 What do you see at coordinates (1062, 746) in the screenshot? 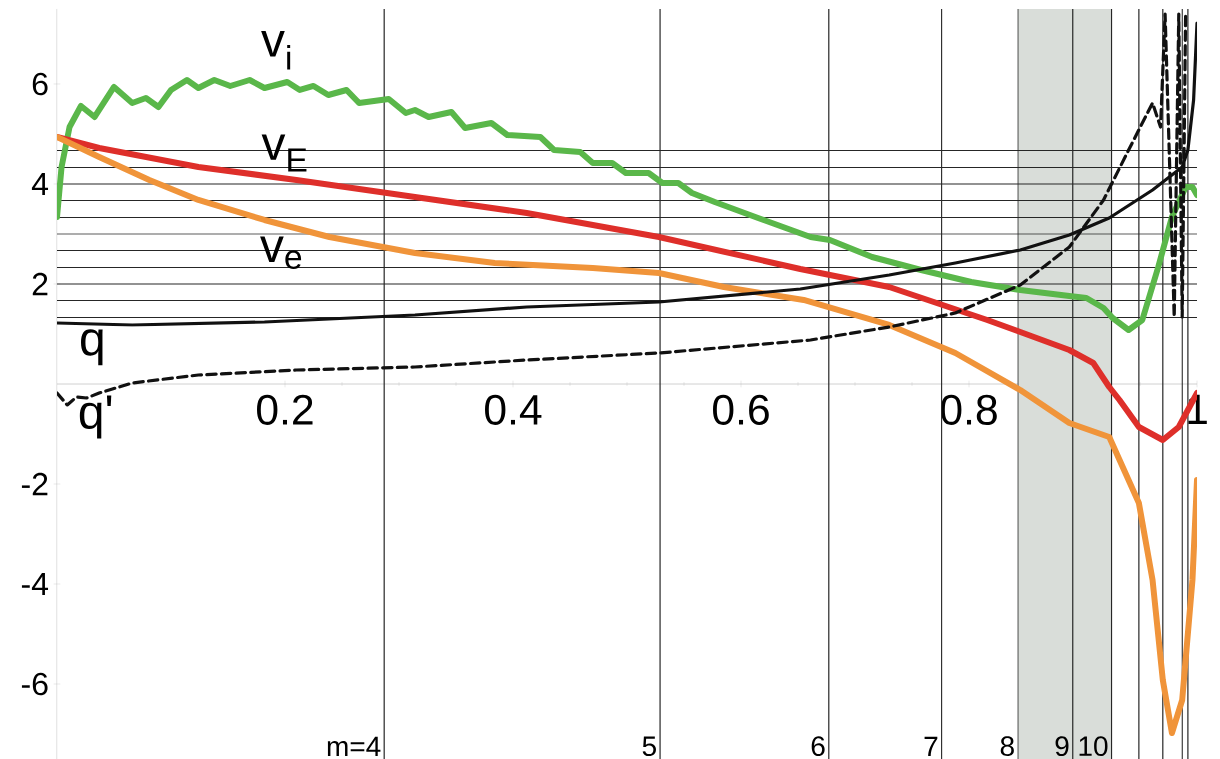
I see `annotation: 9` at bounding box center [1062, 746].